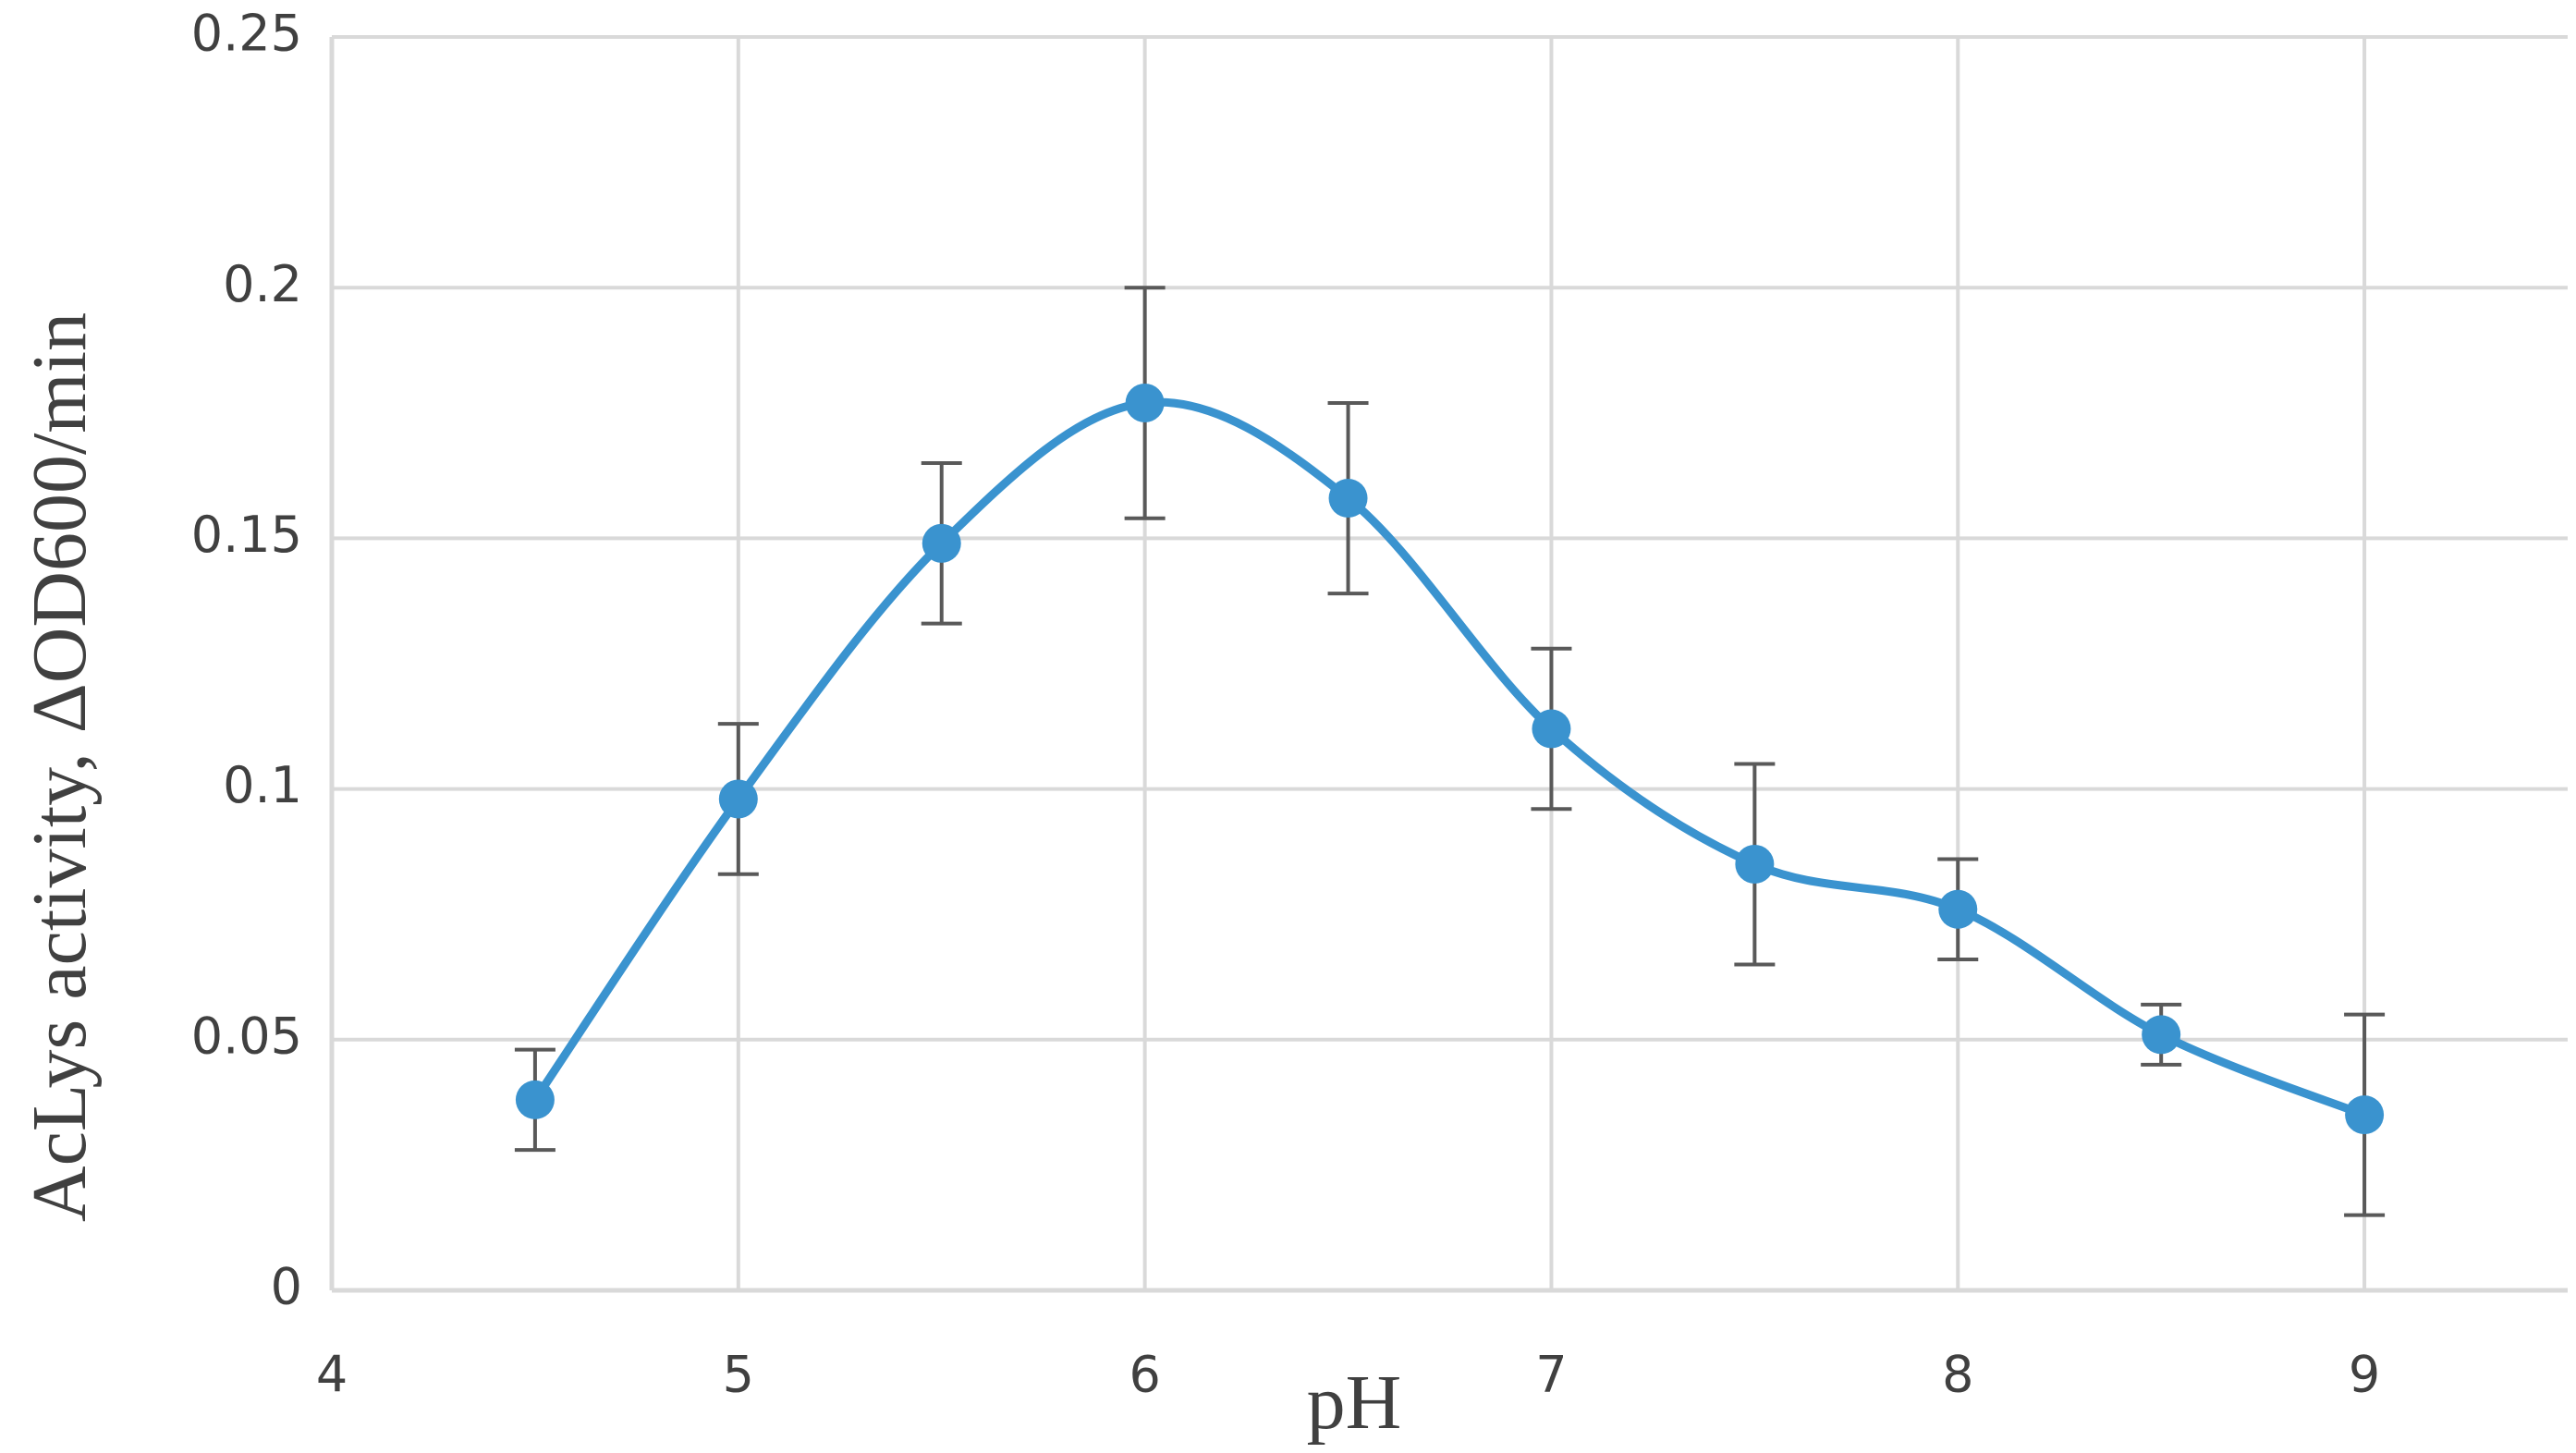 The height and width of the screenshot is (1453, 2576). Describe the element at coordinates (1551, 1375) in the screenshot. I see `x-tick-label: 7` at that location.